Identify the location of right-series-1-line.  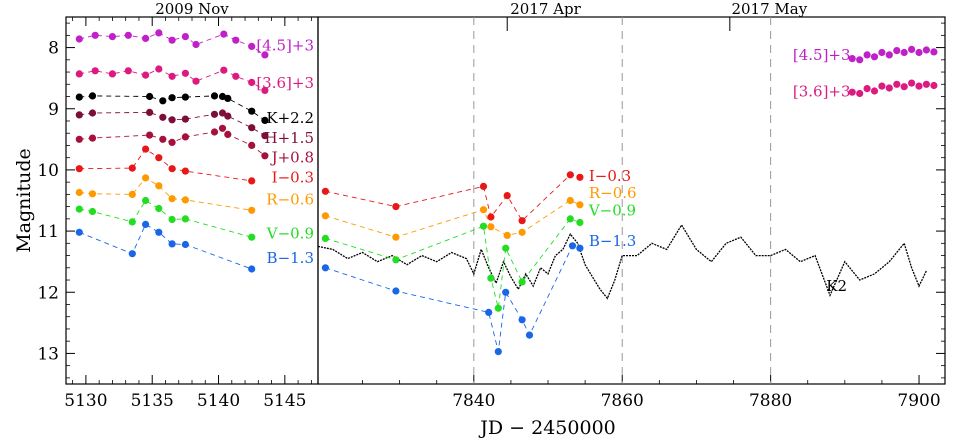
(453, 218).